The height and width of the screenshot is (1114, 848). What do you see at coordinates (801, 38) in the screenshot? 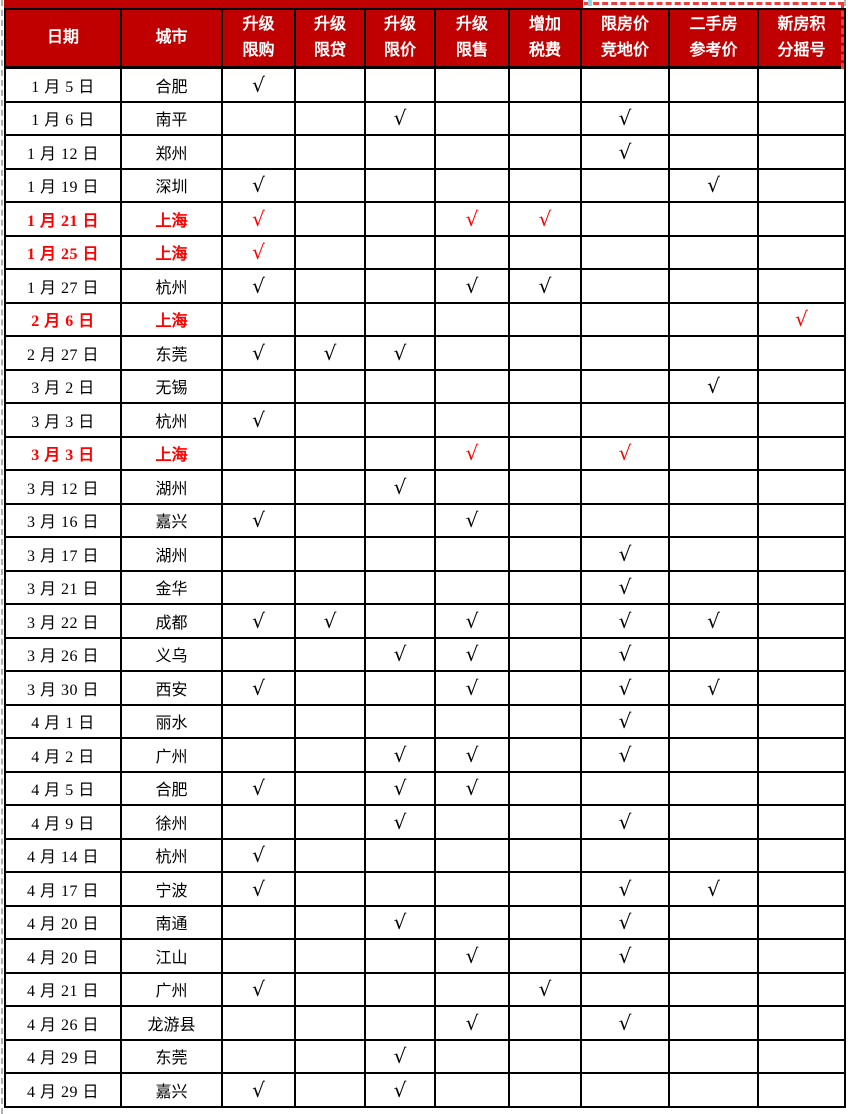
I see `col-header-newhome-points-lottery: 新房积 分摇号` at bounding box center [801, 38].